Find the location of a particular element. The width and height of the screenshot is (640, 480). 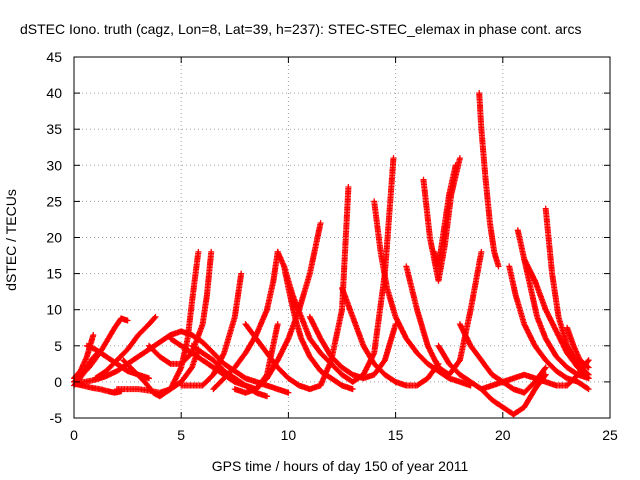

x-tick-label: 20 is located at coordinates (503, 435).